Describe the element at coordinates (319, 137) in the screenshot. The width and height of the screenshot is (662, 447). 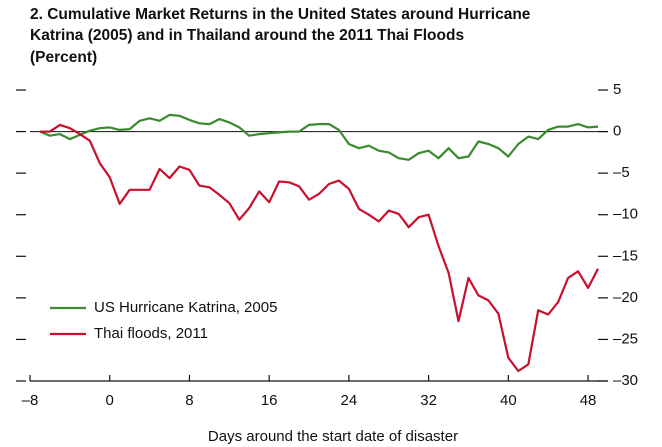
I see `series-line` at that location.